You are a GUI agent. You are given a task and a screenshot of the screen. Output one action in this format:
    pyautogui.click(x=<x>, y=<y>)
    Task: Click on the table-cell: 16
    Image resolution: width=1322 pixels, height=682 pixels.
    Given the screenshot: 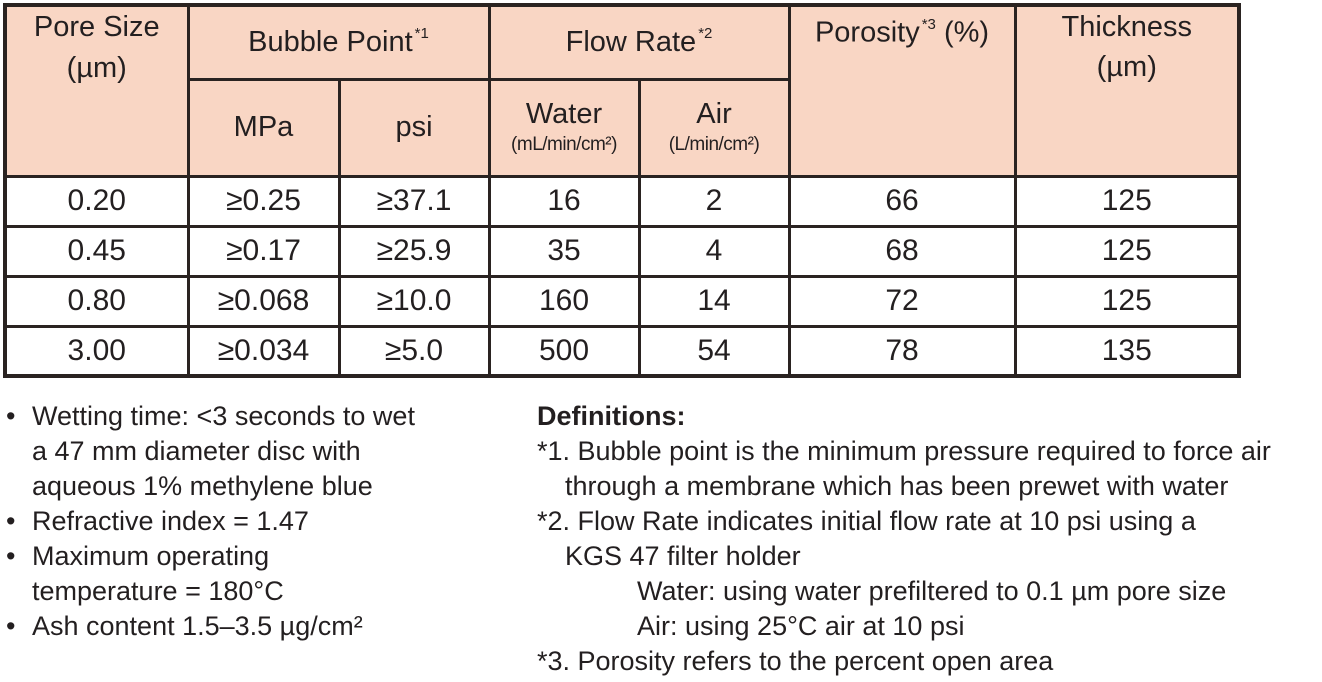 What is the action you would take?
    pyautogui.click(x=564, y=201)
    